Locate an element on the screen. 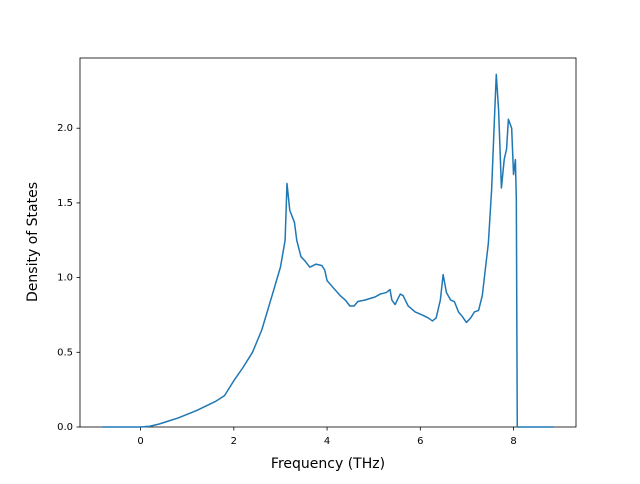 This screenshot has width=640, height=484. y-tick-label: 1.5 is located at coordinates (65, 203).